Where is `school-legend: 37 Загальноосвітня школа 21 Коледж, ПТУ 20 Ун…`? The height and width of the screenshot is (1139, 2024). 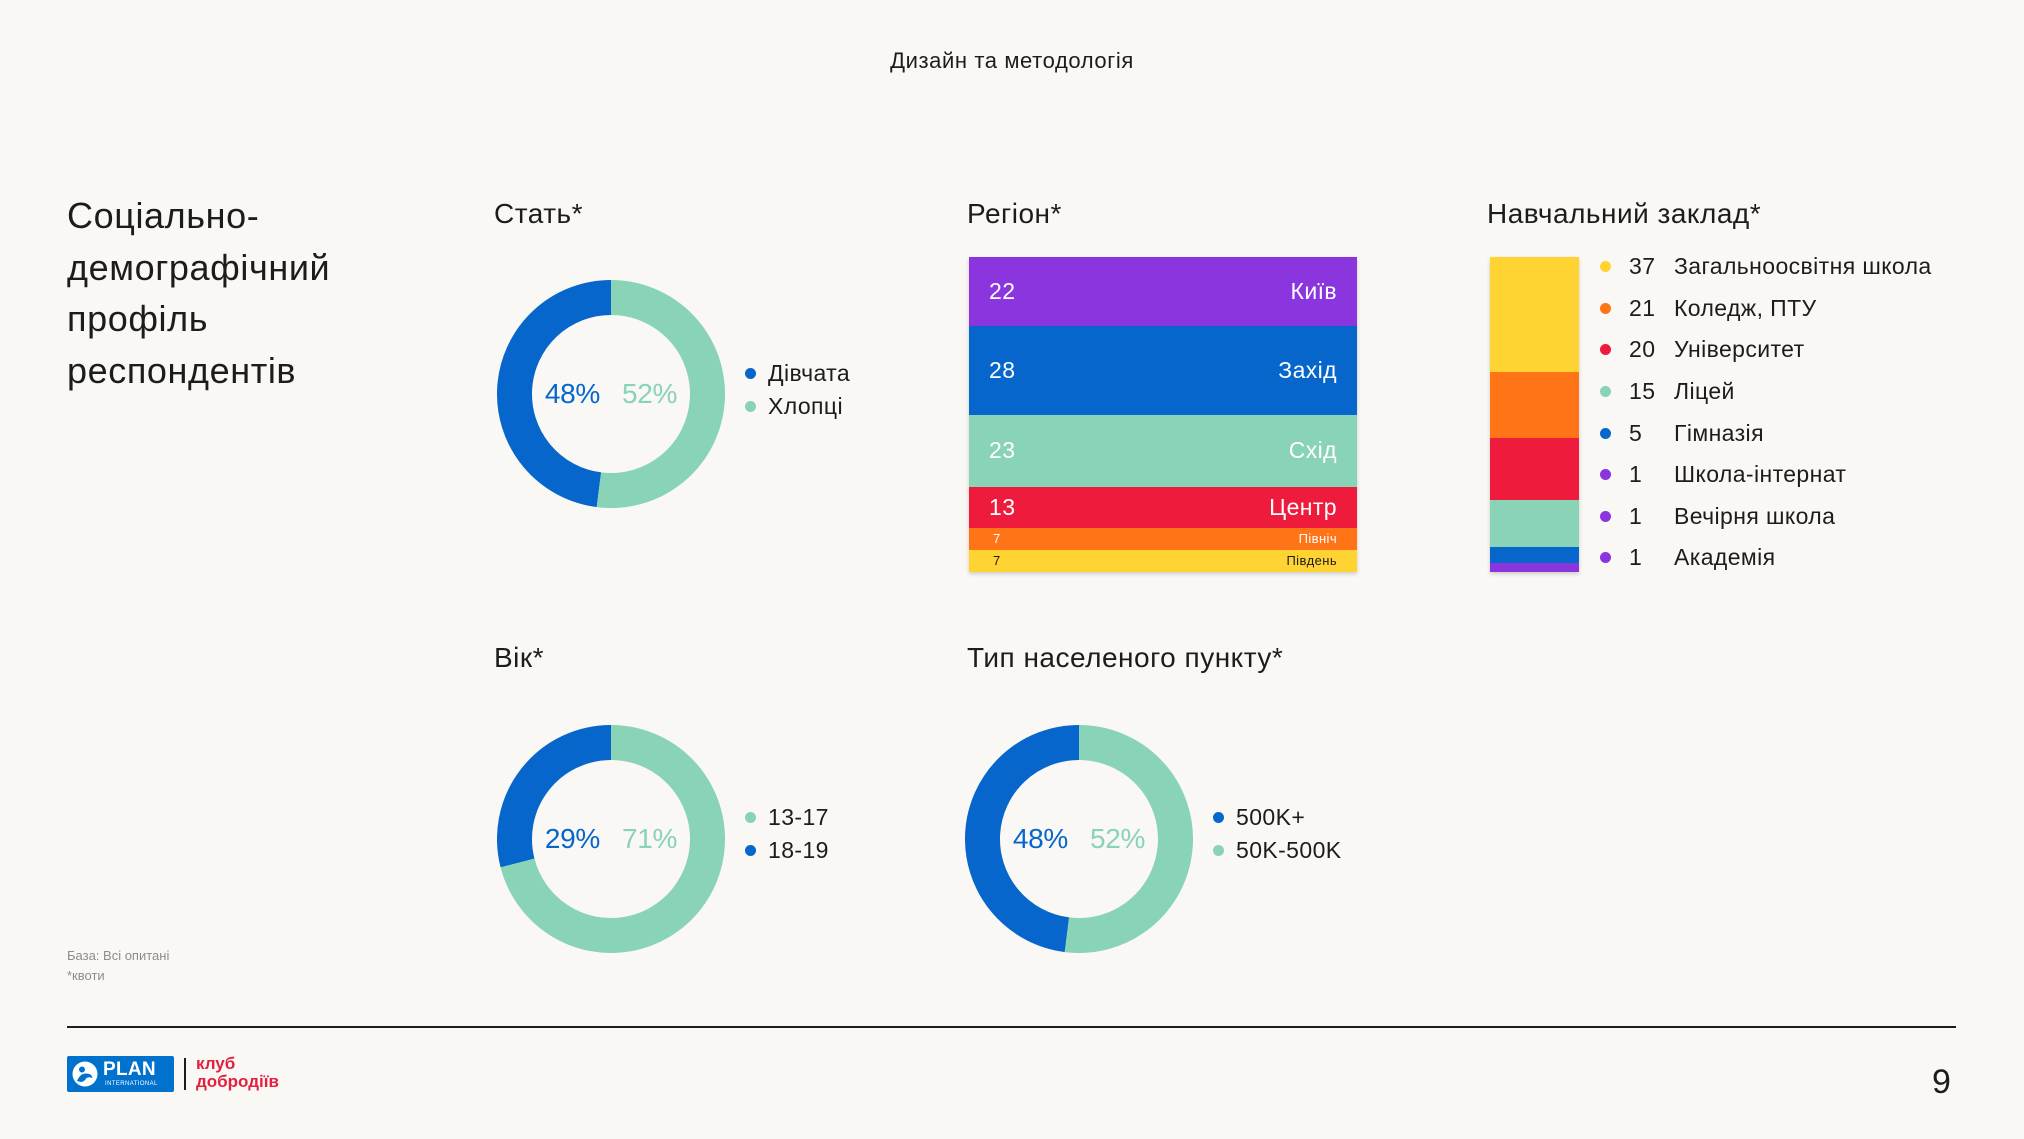 school-legend: 37 Загальноосвітня школа 21 Коледж, ПТУ 20 Ун… is located at coordinates (1766, 412).